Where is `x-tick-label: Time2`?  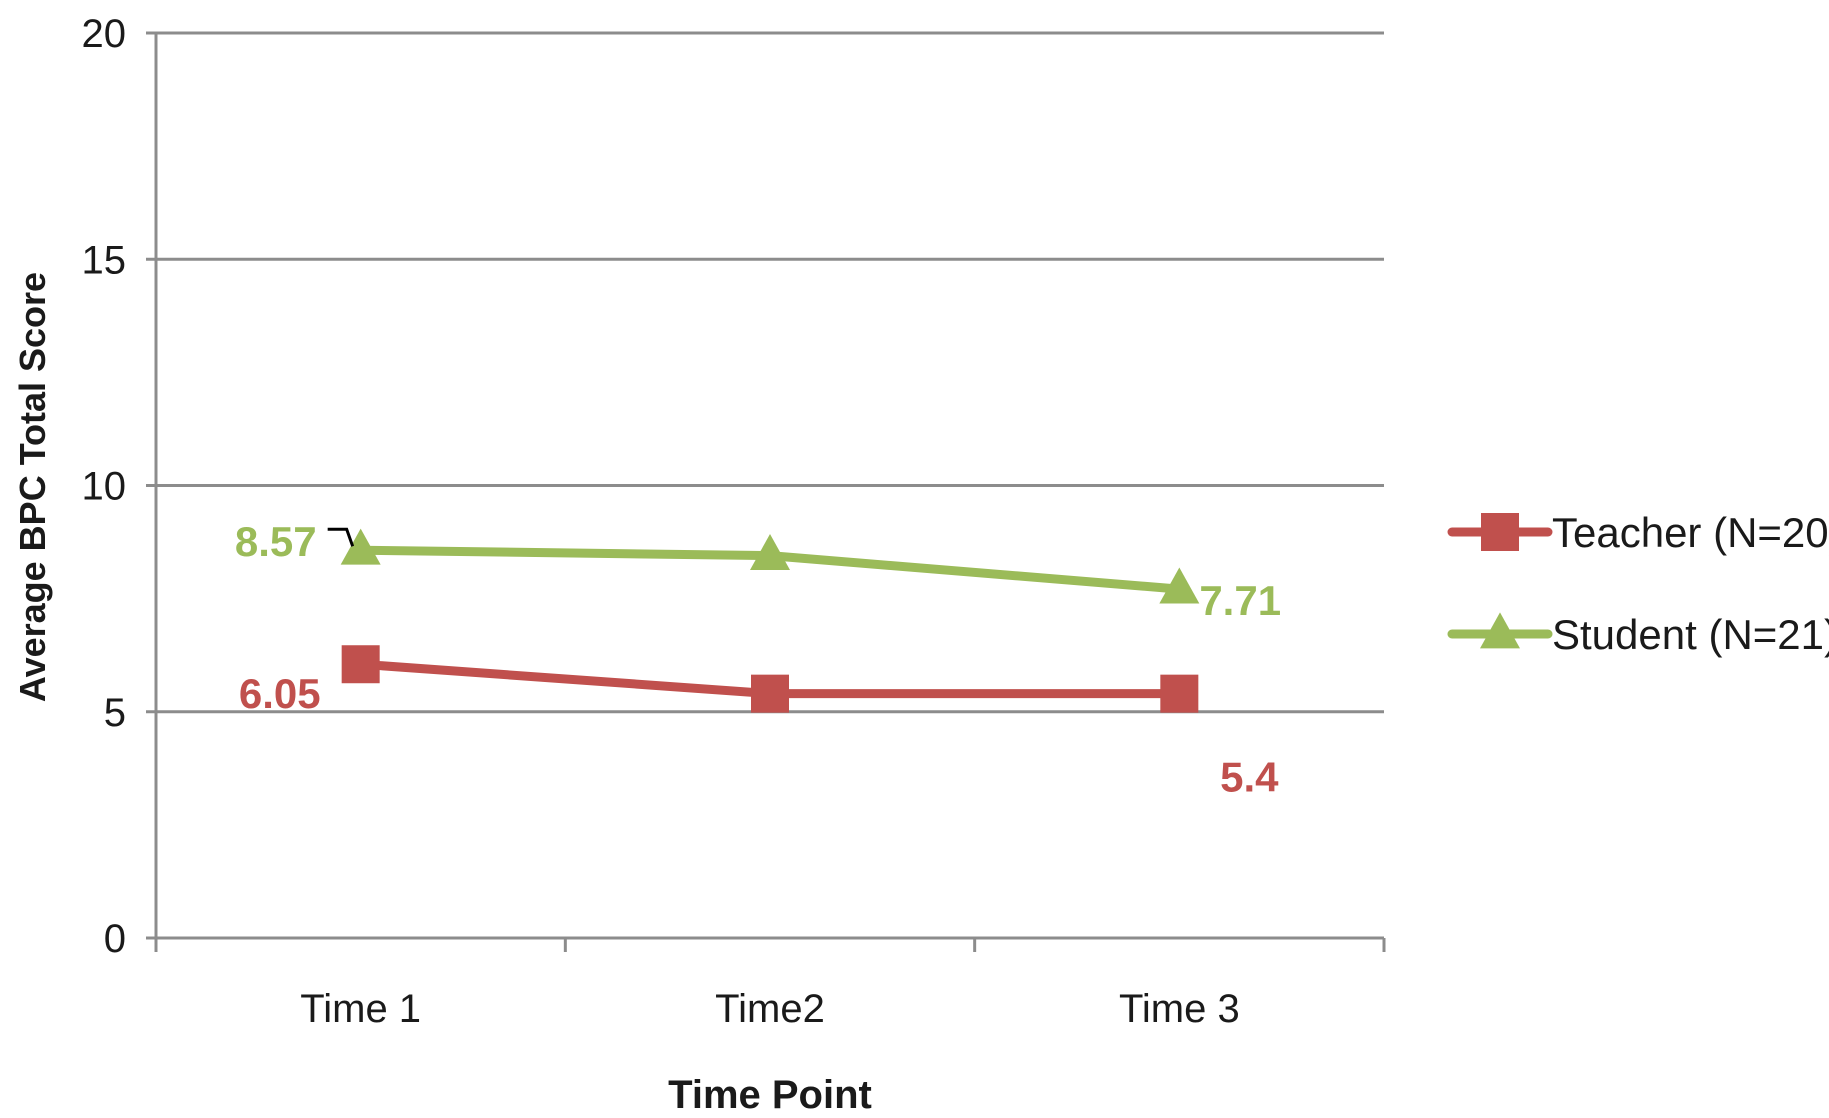 x-tick-label: Time2 is located at coordinates (770, 1009).